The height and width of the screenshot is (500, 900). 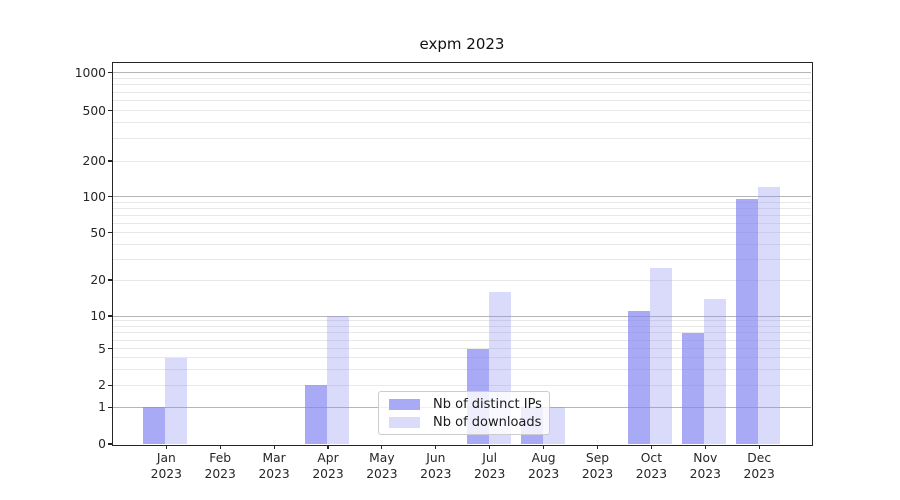 I want to click on x-tick-label: Jan 2023, so click(x=166, y=466).